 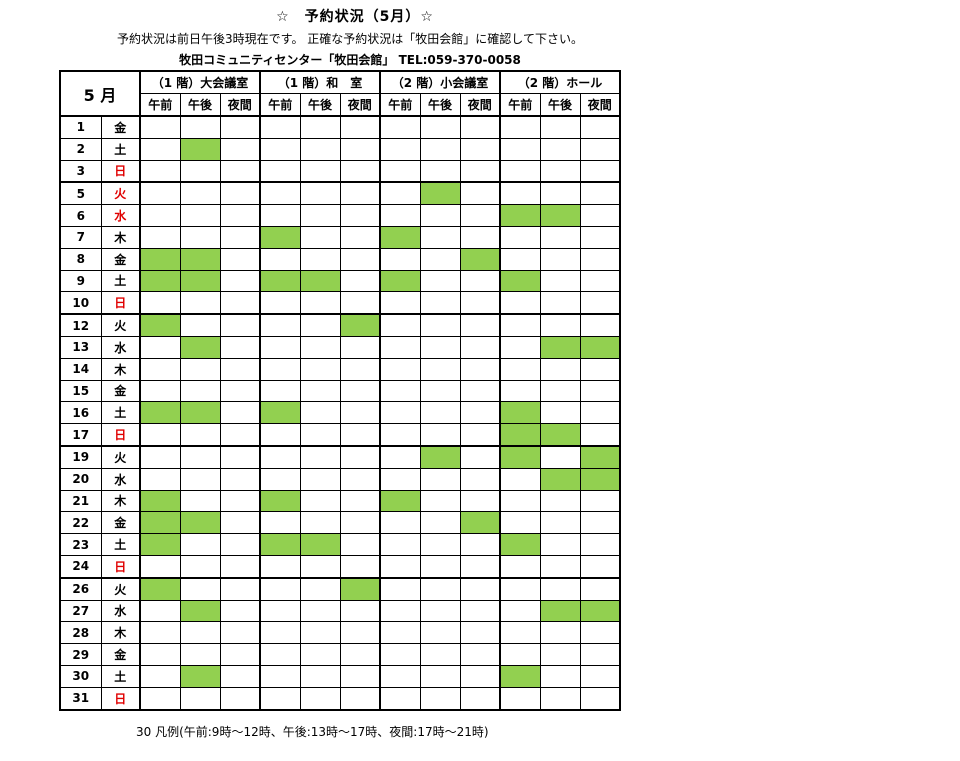 What do you see at coordinates (120, 149) in the screenshot?
I see `weekday-cell: 土` at bounding box center [120, 149].